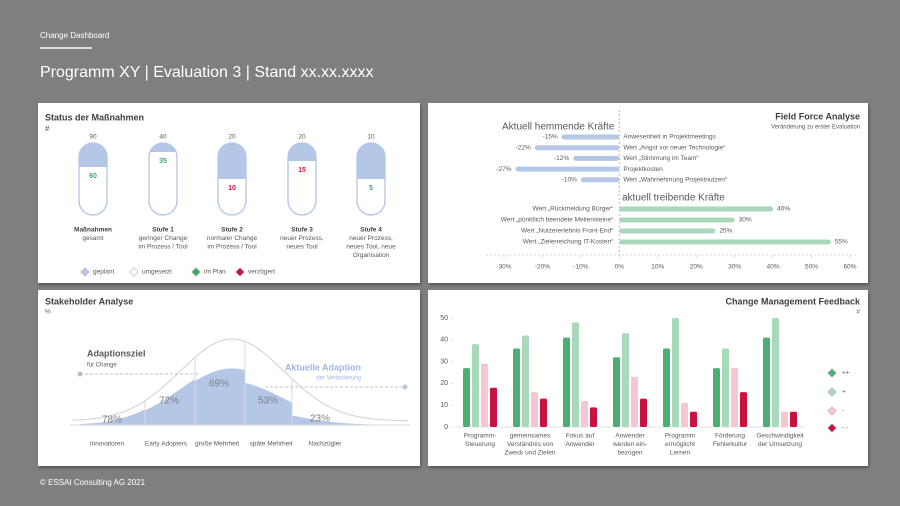 Image resolution: width=900 pixels, height=506 pixels. I want to click on legend-label: geplant, so click(104, 272).